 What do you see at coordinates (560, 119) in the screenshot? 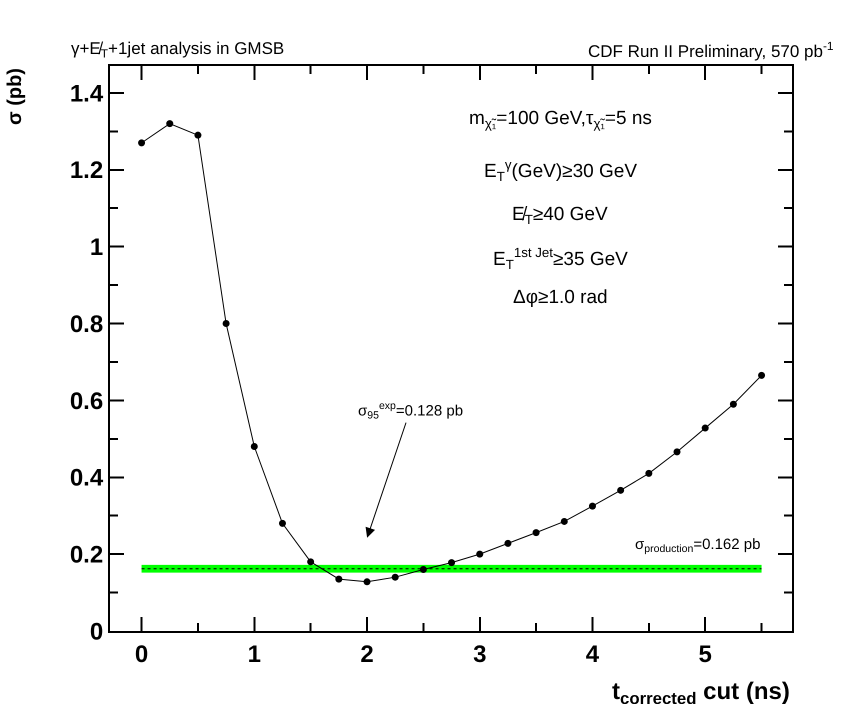
I see `annotation: m$_{χ̃₁}$=100 GeV,τ$_{χ̃₁}$=5 ns` at bounding box center [560, 119].